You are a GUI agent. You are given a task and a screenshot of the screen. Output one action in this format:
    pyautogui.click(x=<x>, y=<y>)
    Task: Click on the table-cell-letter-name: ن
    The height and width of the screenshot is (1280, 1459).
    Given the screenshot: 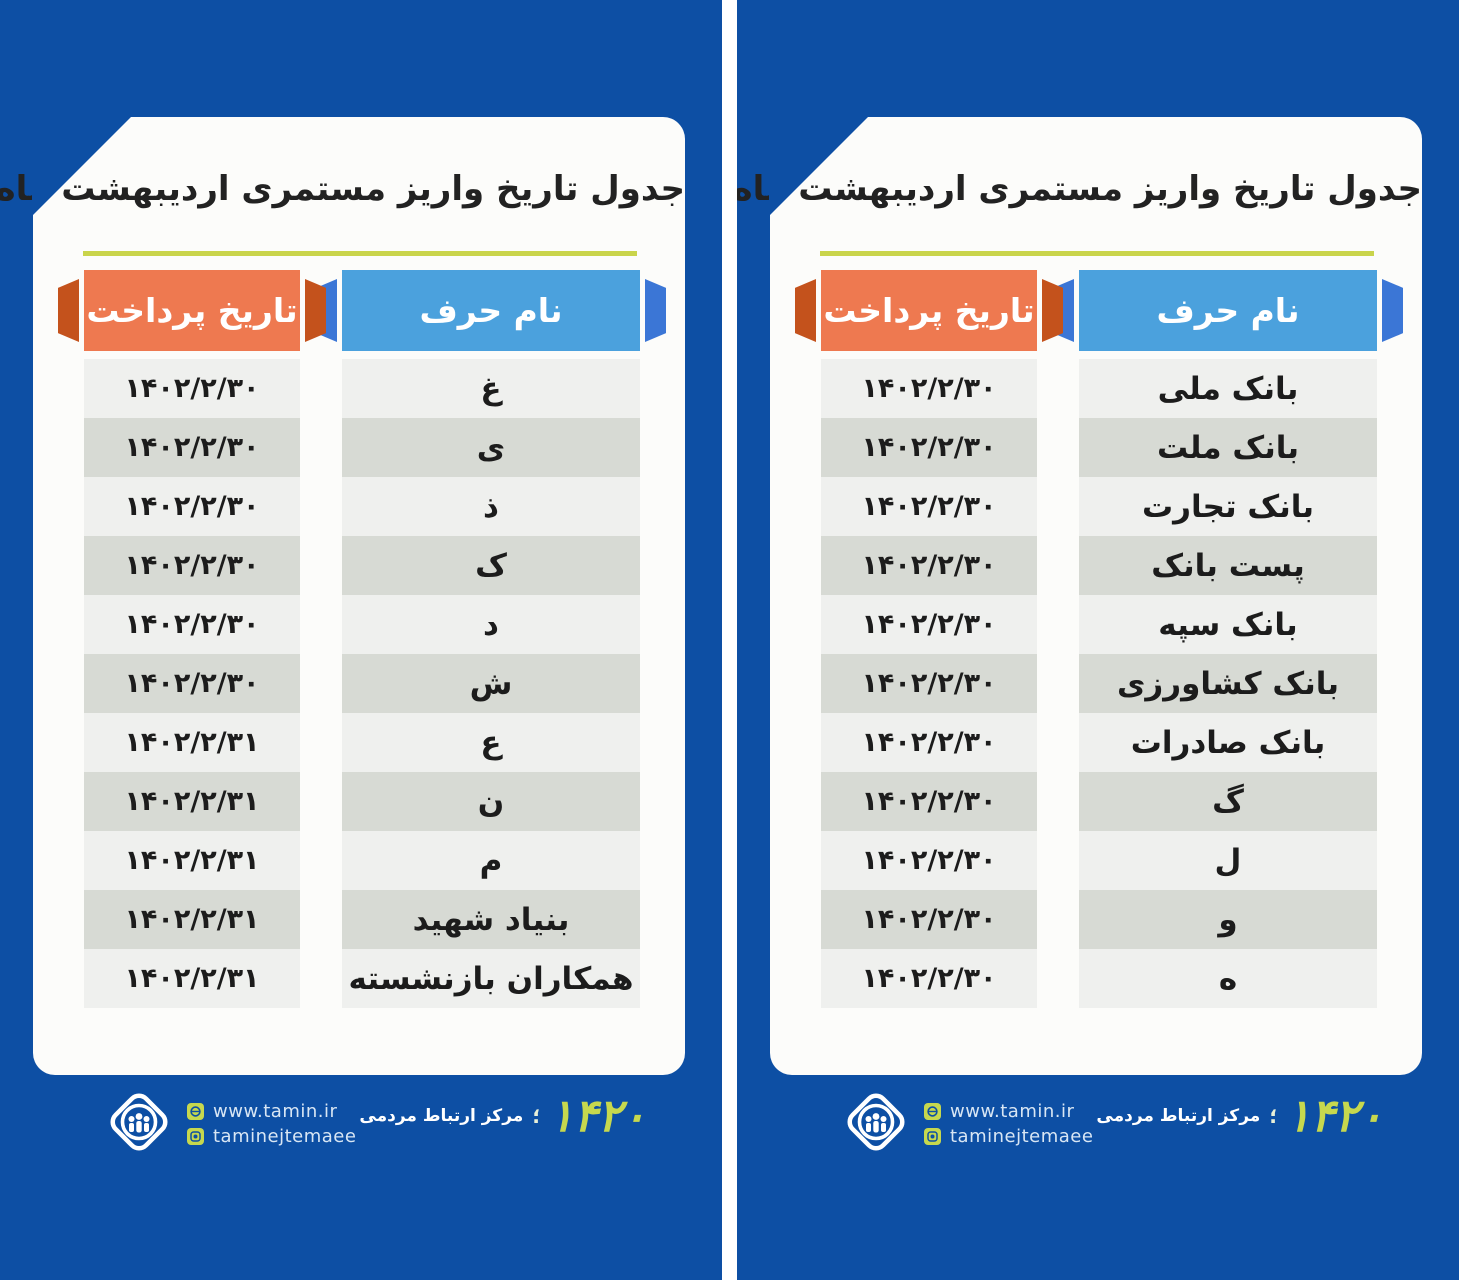 What is the action you would take?
    pyautogui.click(x=491, y=801)
    